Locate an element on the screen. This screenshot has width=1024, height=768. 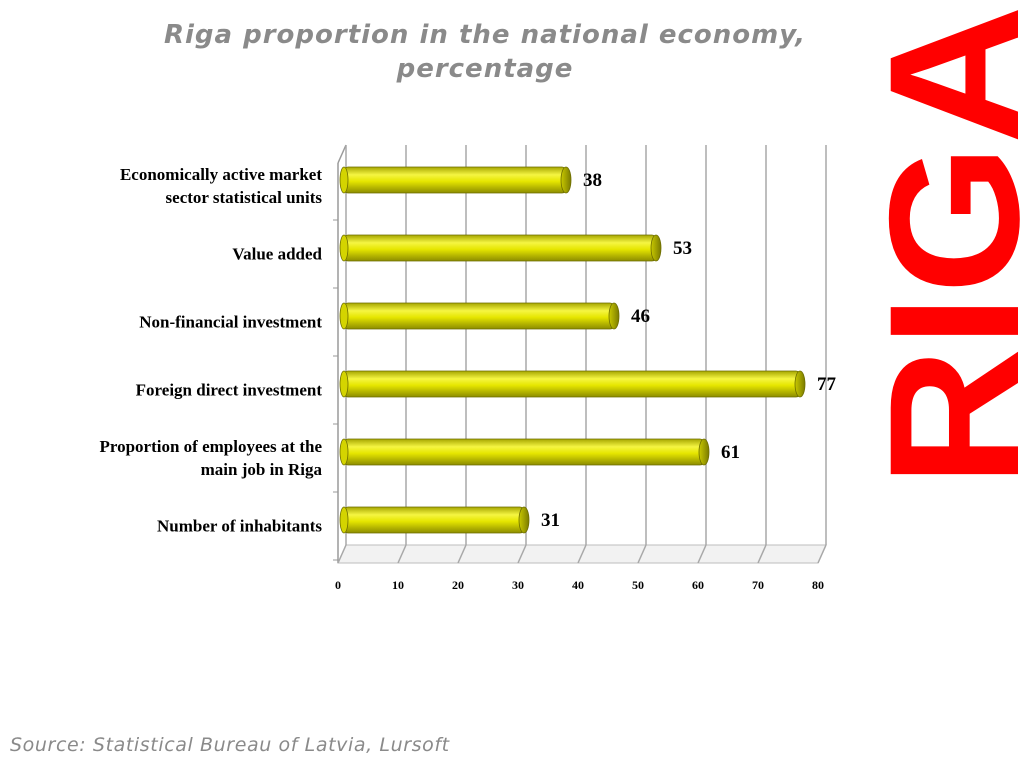
x-axis-ticks: 0 10 20 30 40 50 60 70 80 is located at coordinates (579, 585).